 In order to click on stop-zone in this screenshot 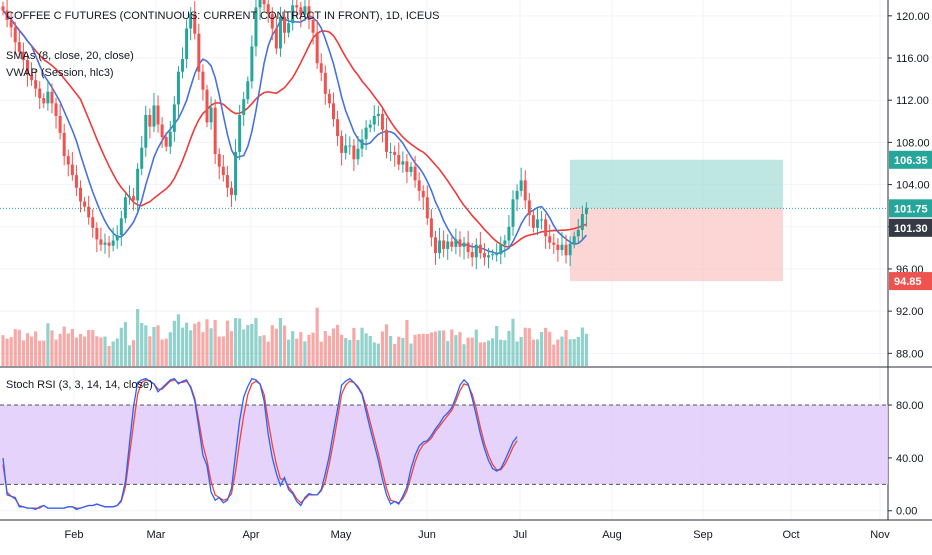, I will do `click(676, 245)`.